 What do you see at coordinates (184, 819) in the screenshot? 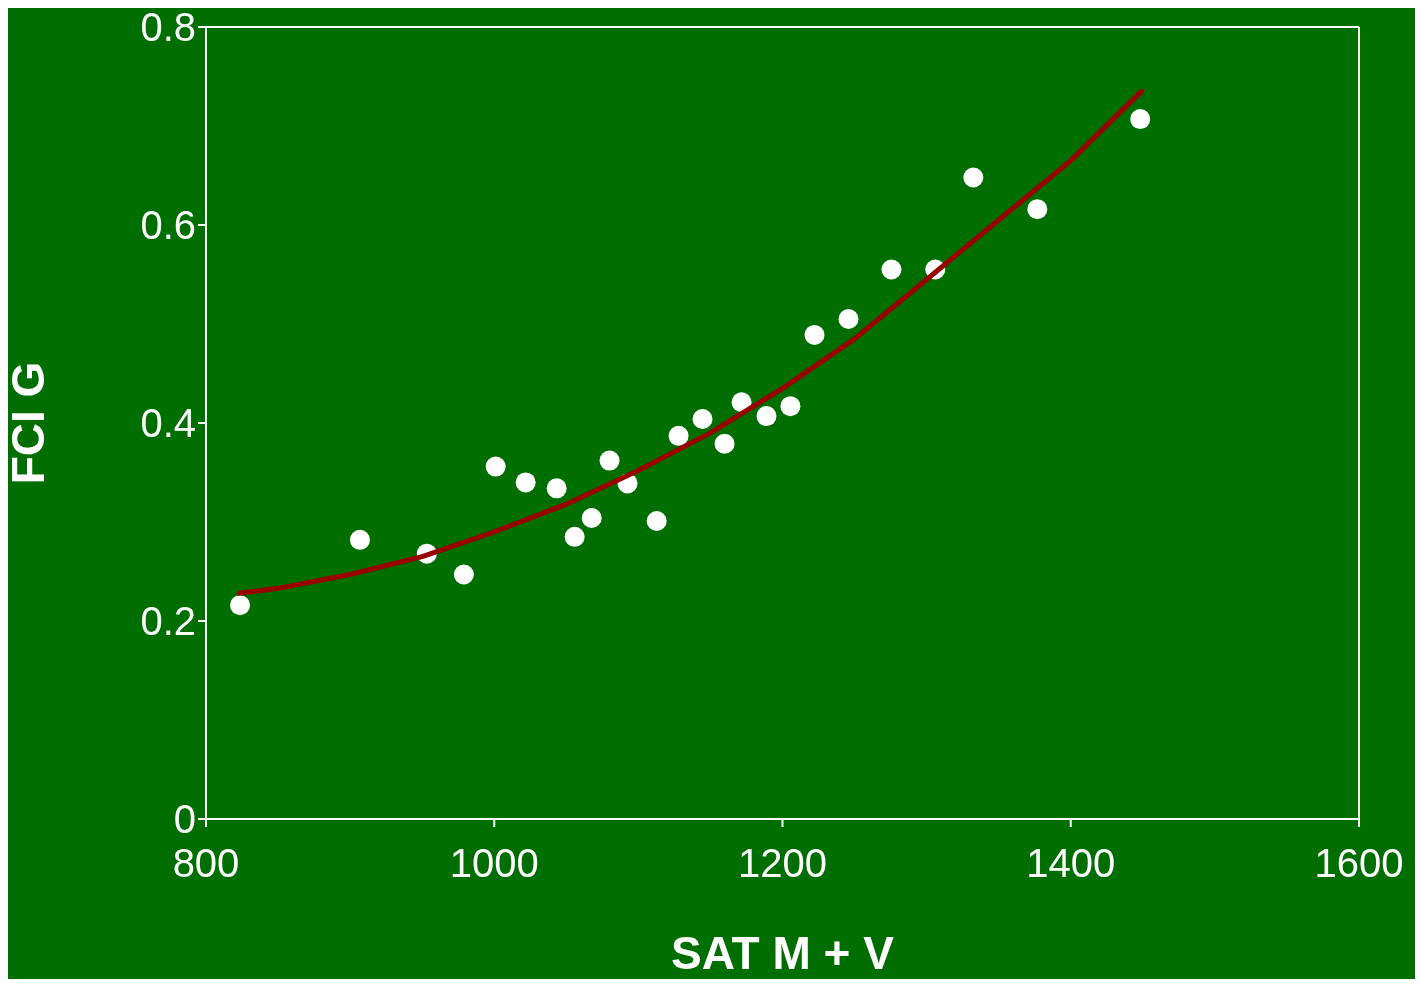
I see `y-tick-label: 0` at bounding box center [184, 819].